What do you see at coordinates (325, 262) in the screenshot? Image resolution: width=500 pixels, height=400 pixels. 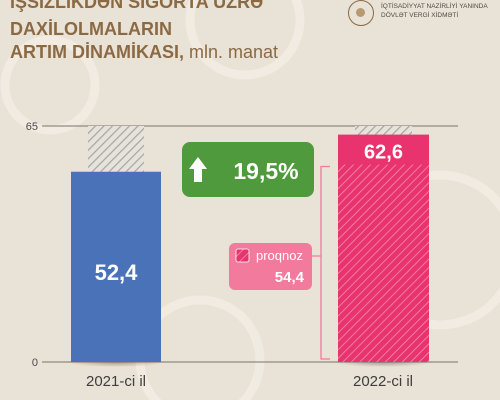 I see `forecast-bracket` at bounding box center [325, 262].